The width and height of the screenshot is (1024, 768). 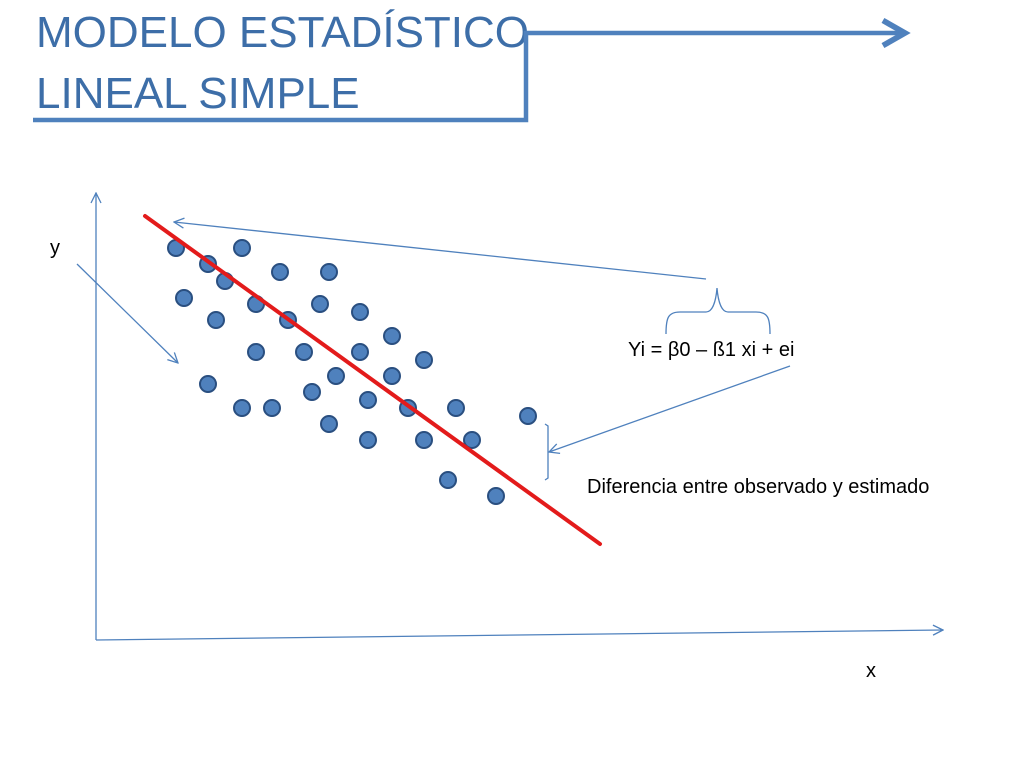 I want to click on model-pointer-arrow, so click(x=440, y=251).